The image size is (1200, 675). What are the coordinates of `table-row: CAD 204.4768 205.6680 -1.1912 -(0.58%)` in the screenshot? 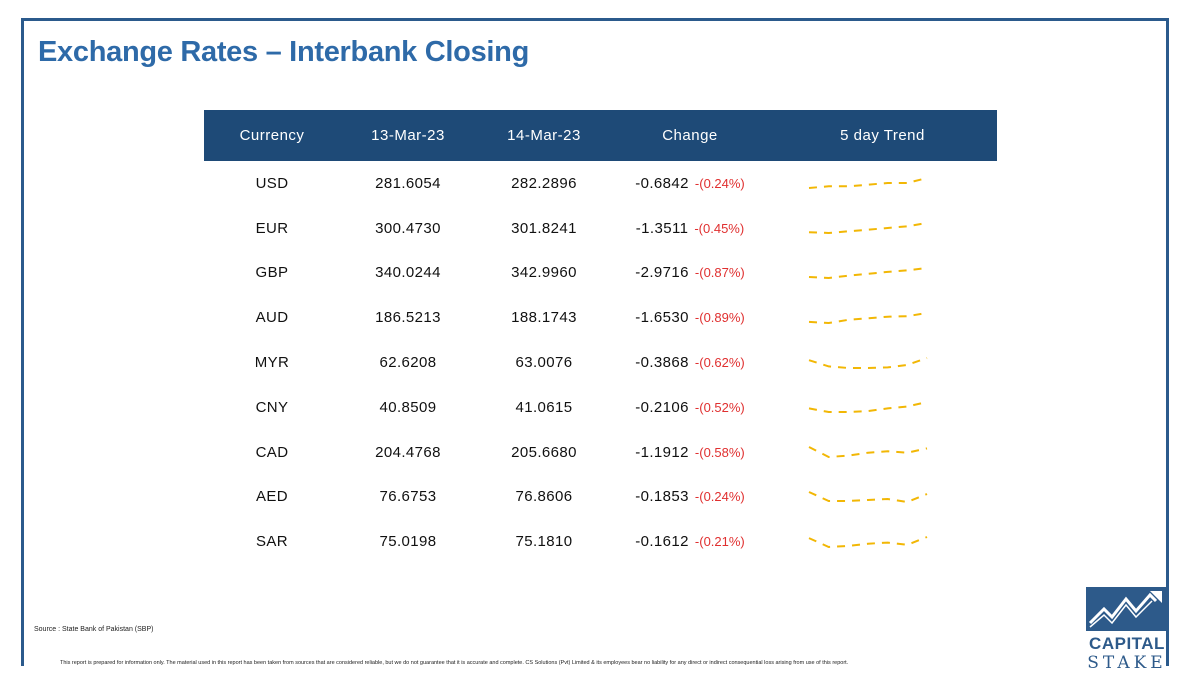 It's located at (600, 452).